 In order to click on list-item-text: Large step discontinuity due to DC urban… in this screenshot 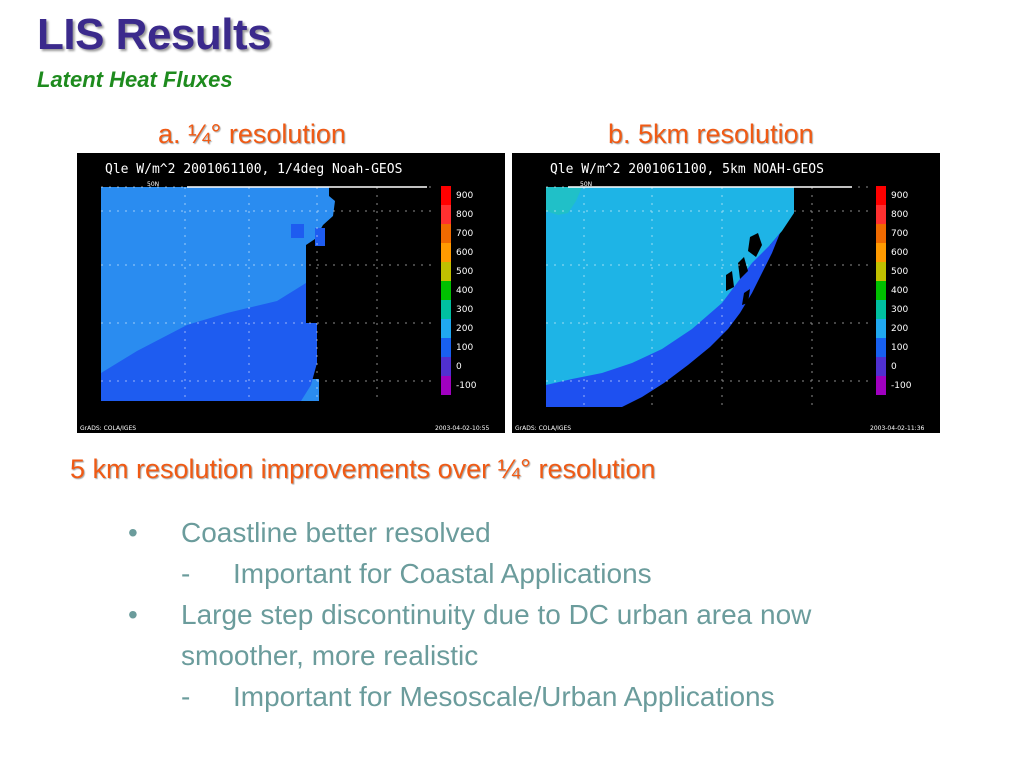, I will do `click(496, 614)`.